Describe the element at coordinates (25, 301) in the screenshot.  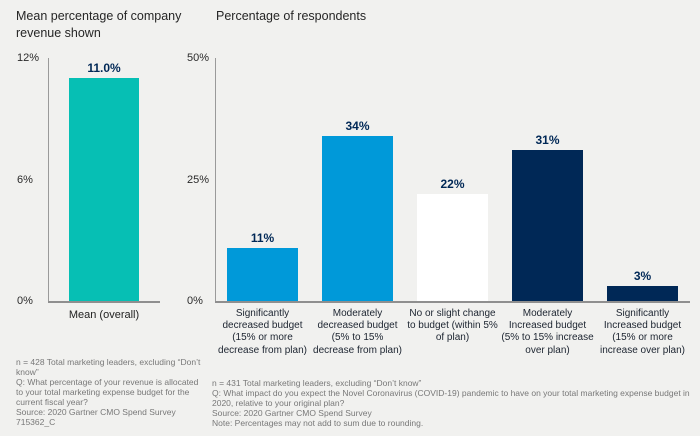
I see `left-ytick-0: 0%` at that location.